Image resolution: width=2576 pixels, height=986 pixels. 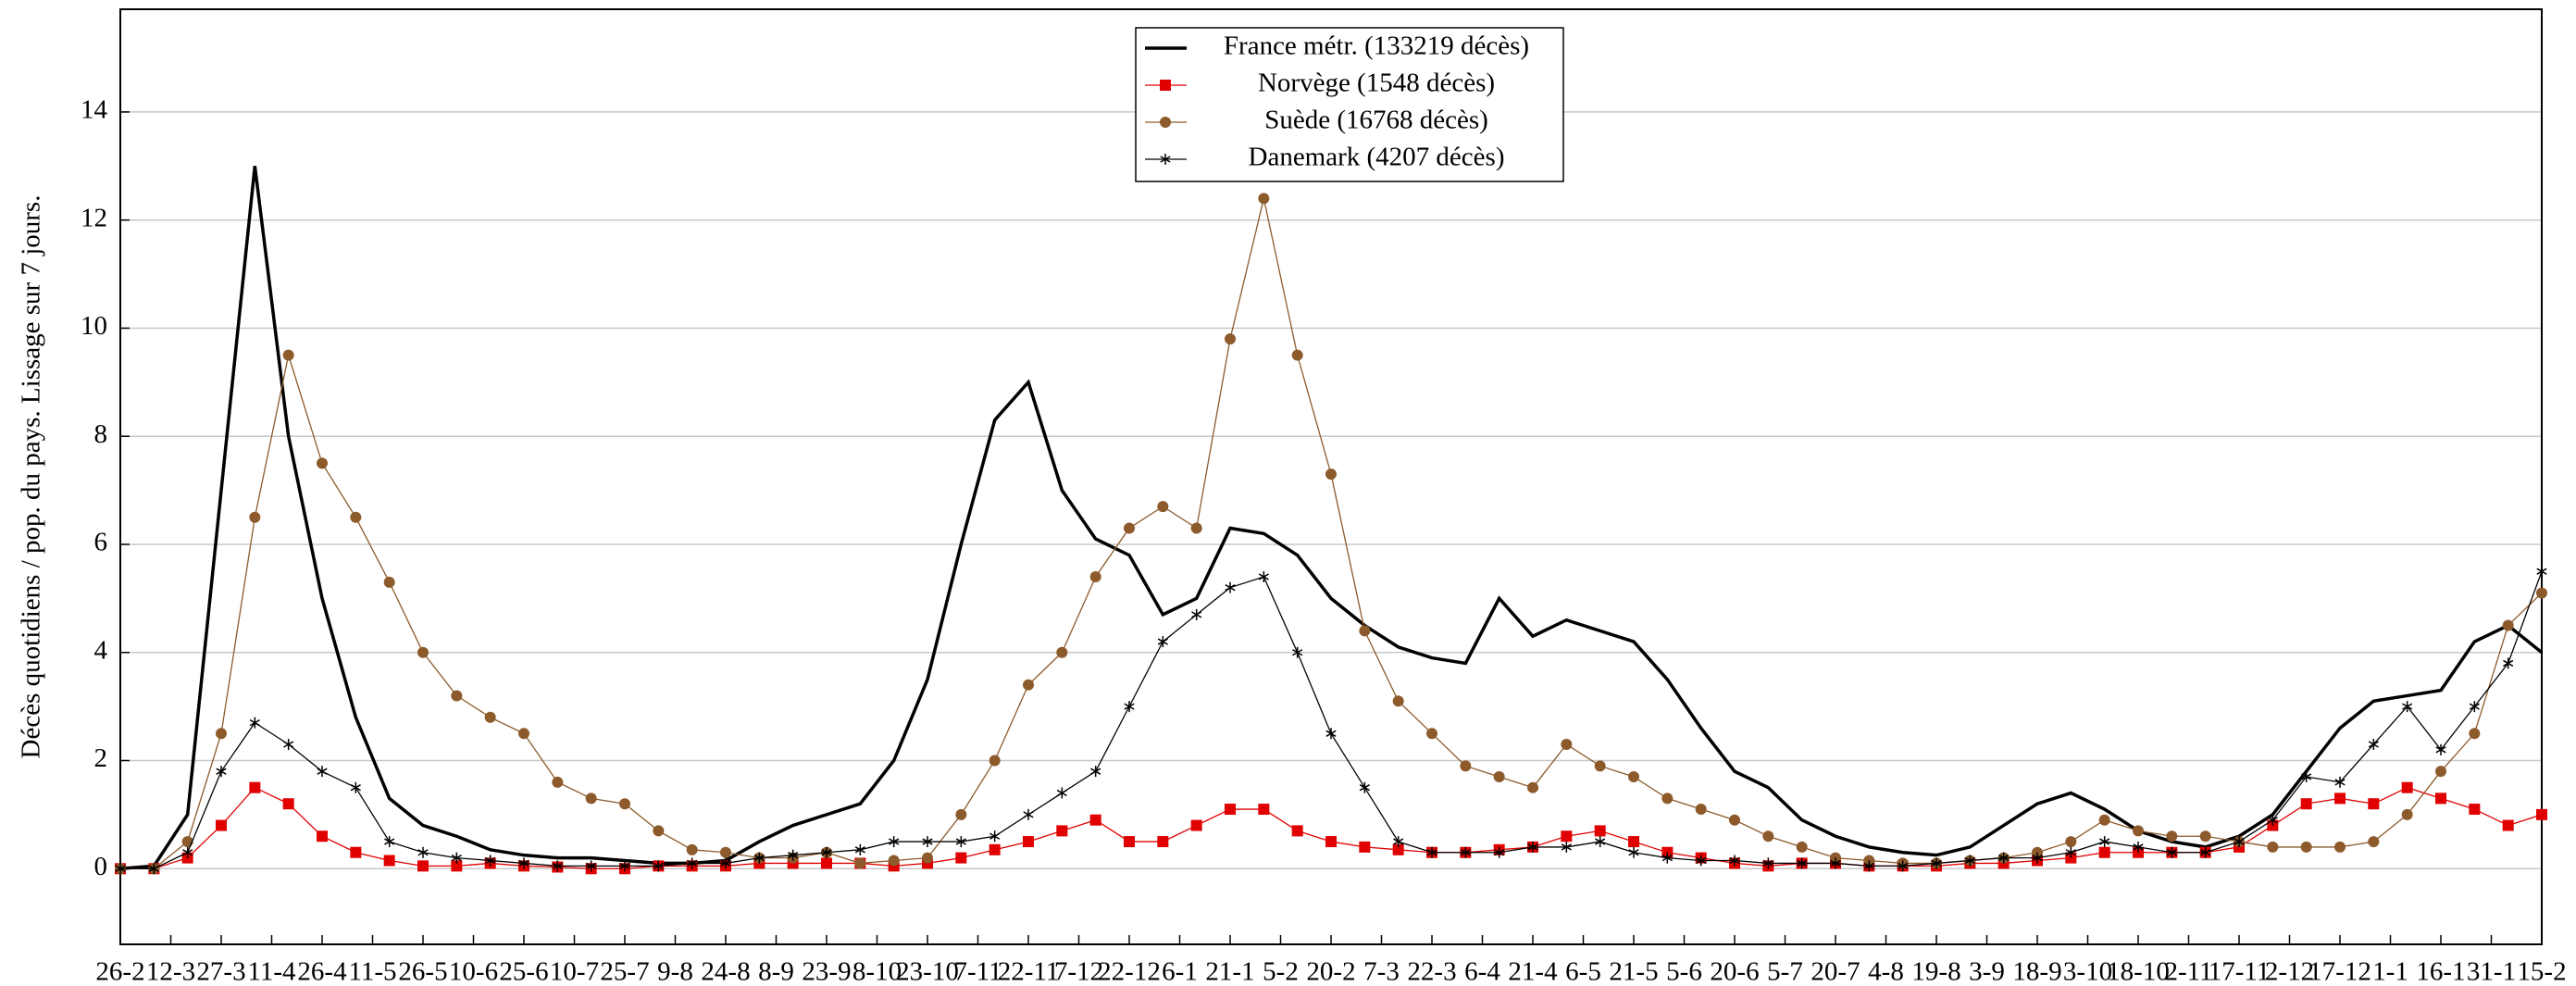 What do you see at coordinates (2289, 972) in the screenshot?
I see `x-tick-label: 2-12` at bounding box center [2289, 972].